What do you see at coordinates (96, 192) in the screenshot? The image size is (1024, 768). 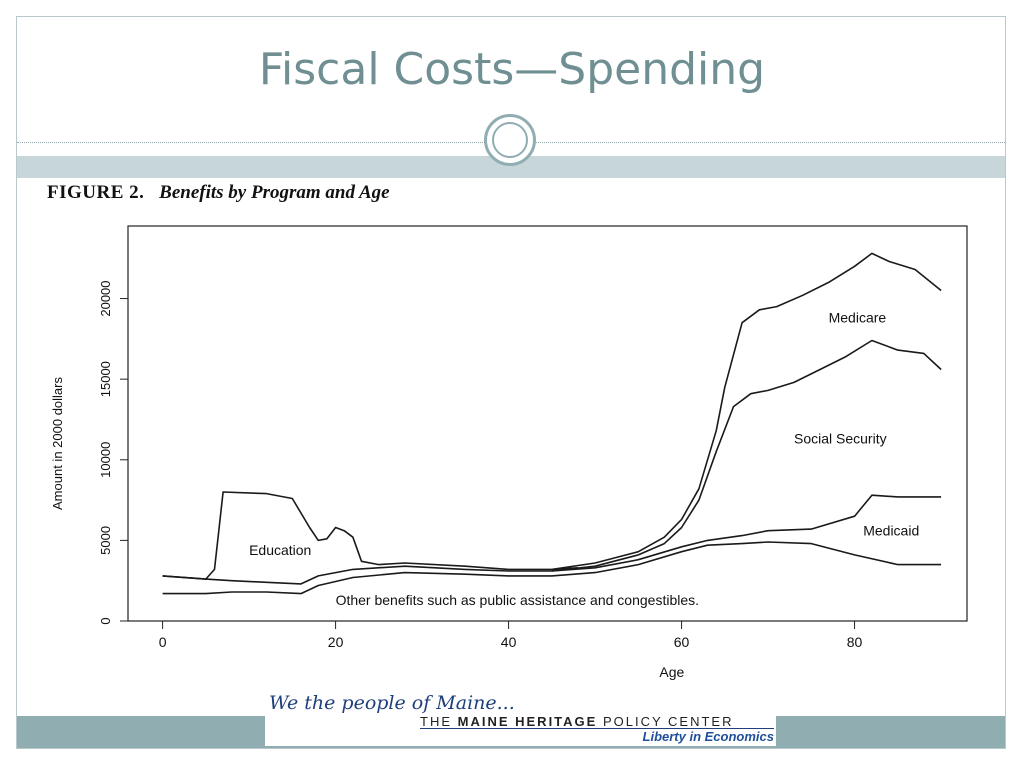 I see `figure-number: FIGURE 2.` at bounding box center [96, 192].